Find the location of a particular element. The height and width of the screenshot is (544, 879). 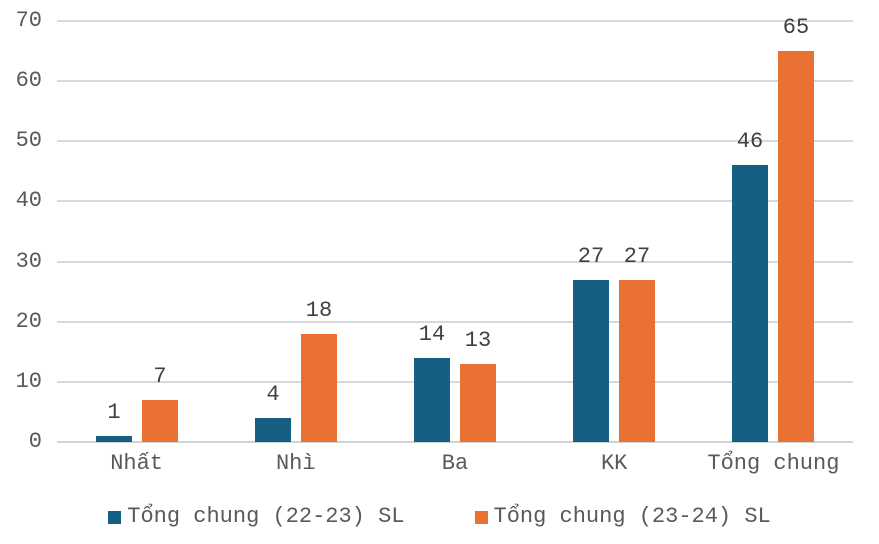

y-tick-label: 30 is located at coordinates (28, 261).